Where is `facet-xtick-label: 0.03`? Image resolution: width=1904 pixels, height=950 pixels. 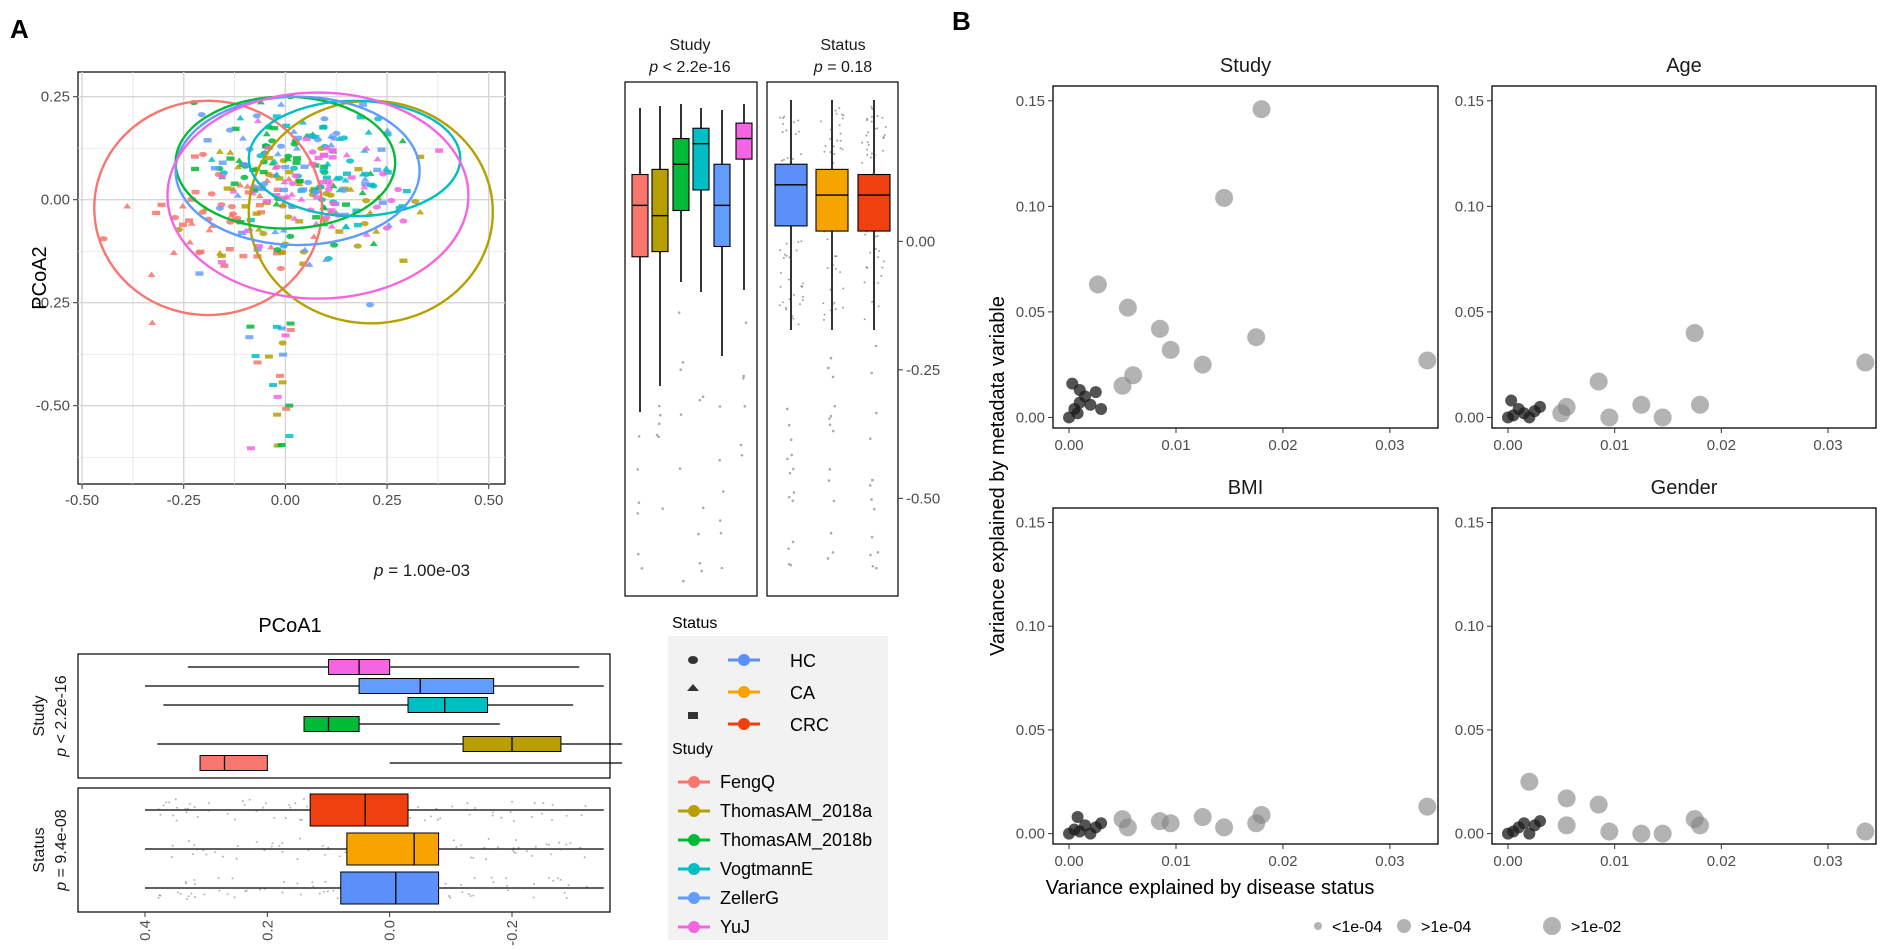
facet-xtick-label: 0.03 is located at coordinates (1827, 861).